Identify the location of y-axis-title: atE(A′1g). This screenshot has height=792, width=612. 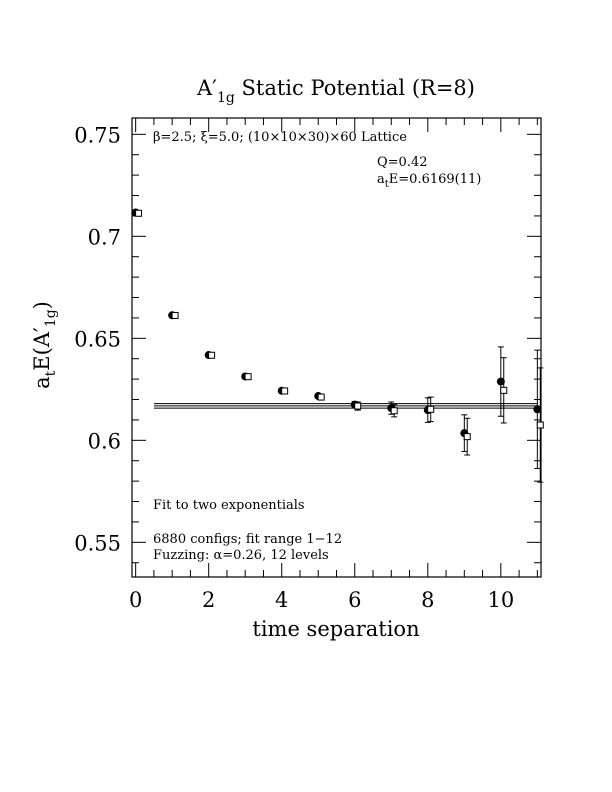
(44, 345).